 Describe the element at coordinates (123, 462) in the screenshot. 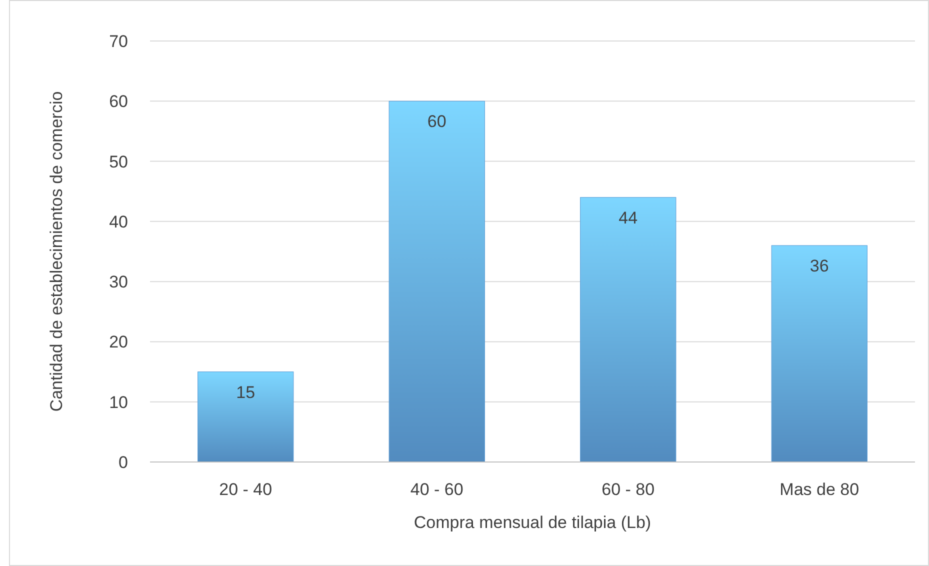

I see `y-tick-label: 0` at that location.